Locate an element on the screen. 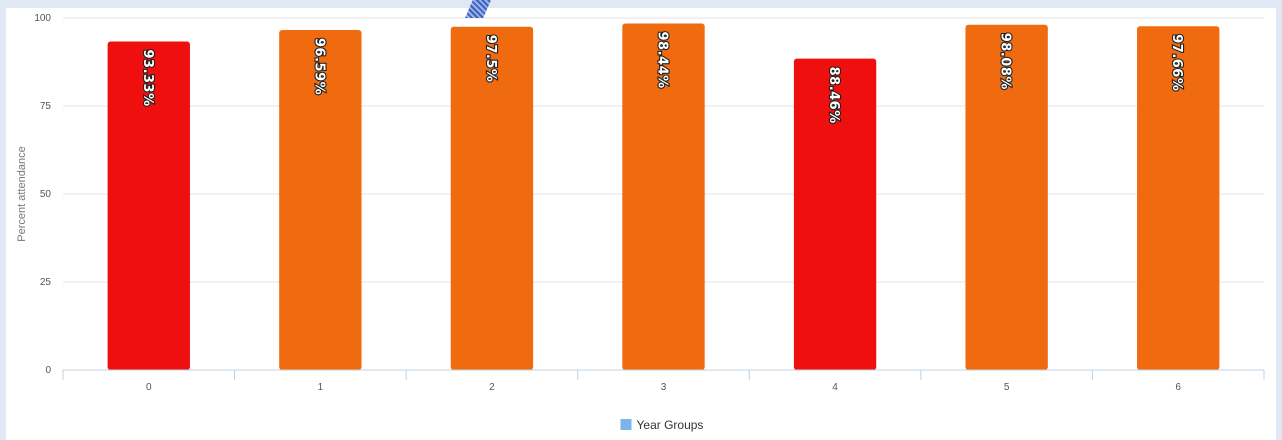  x-axis: 0 1 2 3 4 5 6 is located at coordinates (663, 381).